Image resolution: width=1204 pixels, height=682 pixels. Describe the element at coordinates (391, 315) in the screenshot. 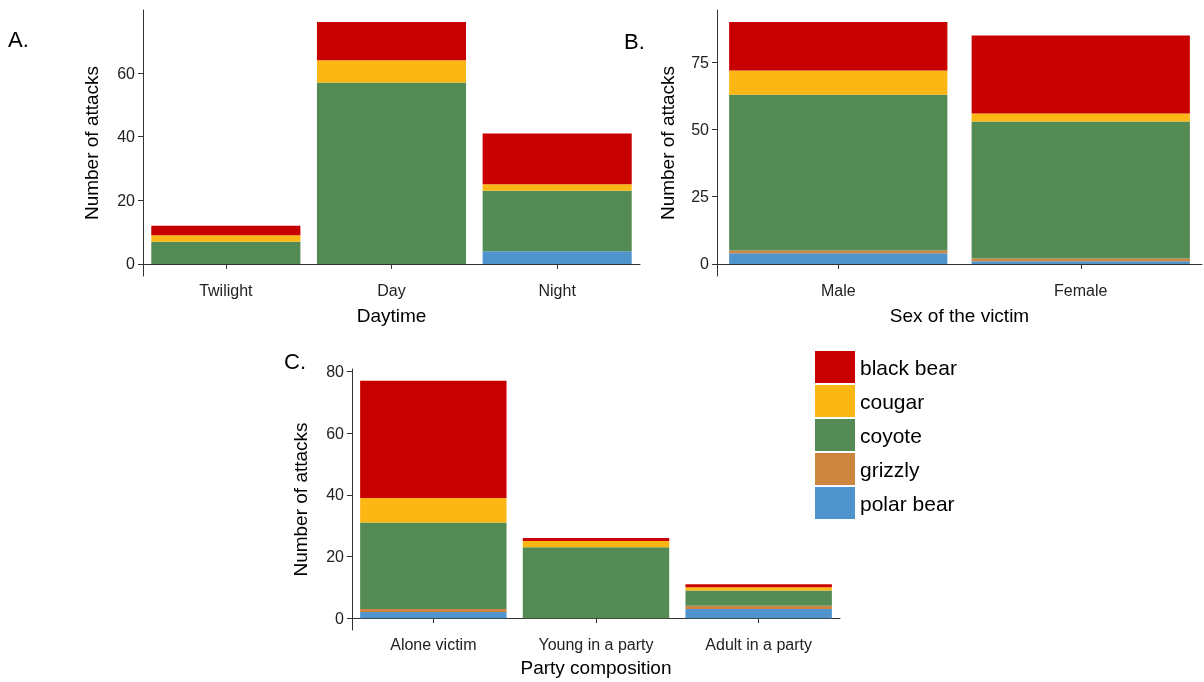

I see `x-axis-title: Daytime` at that location.